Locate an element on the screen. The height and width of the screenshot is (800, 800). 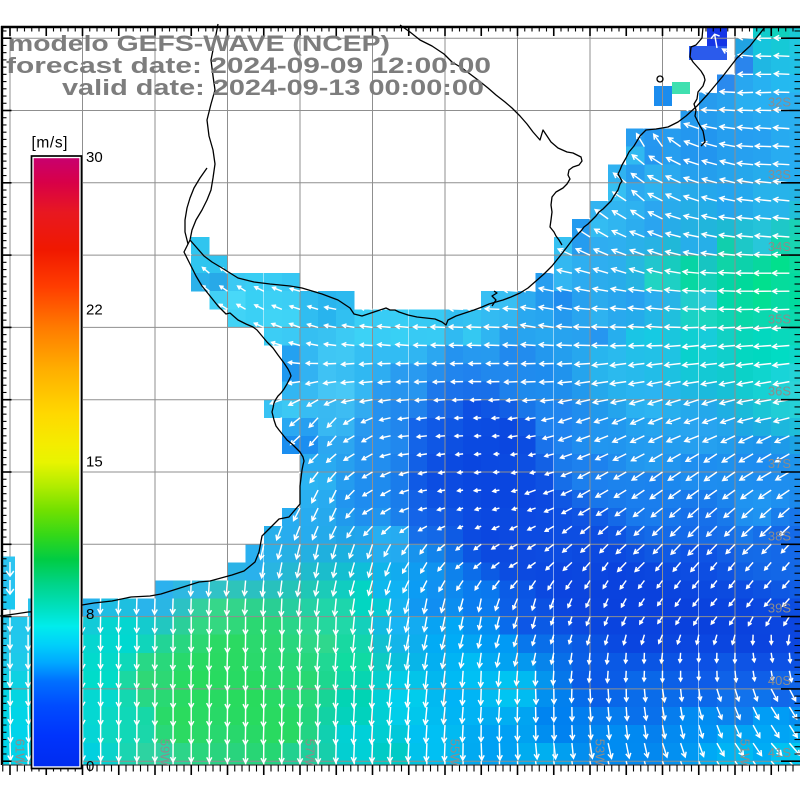
svg-text: 30 is located at coordinates (94, 157).